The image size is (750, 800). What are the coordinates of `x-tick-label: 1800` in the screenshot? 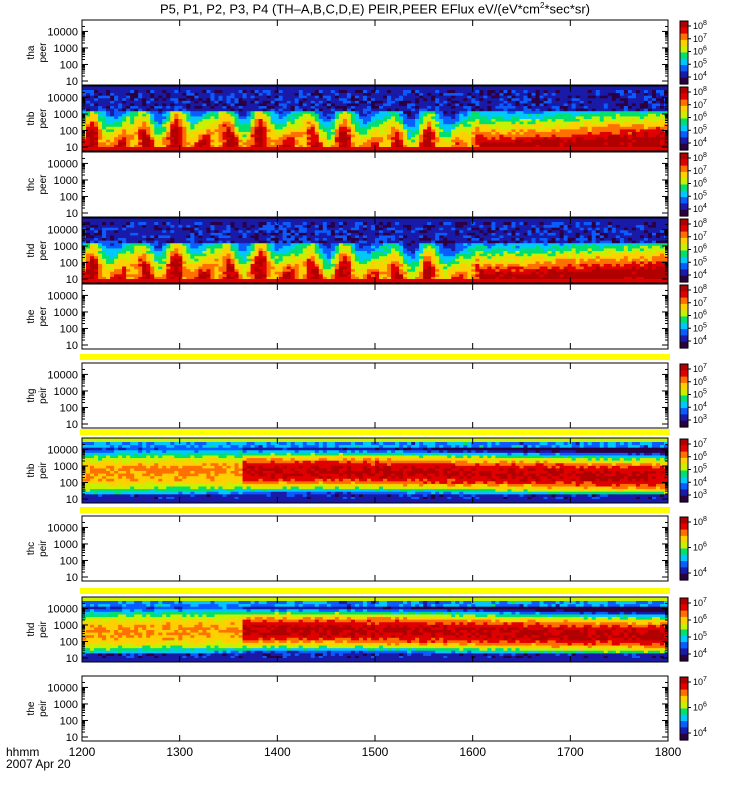 It's located at (668, 752).